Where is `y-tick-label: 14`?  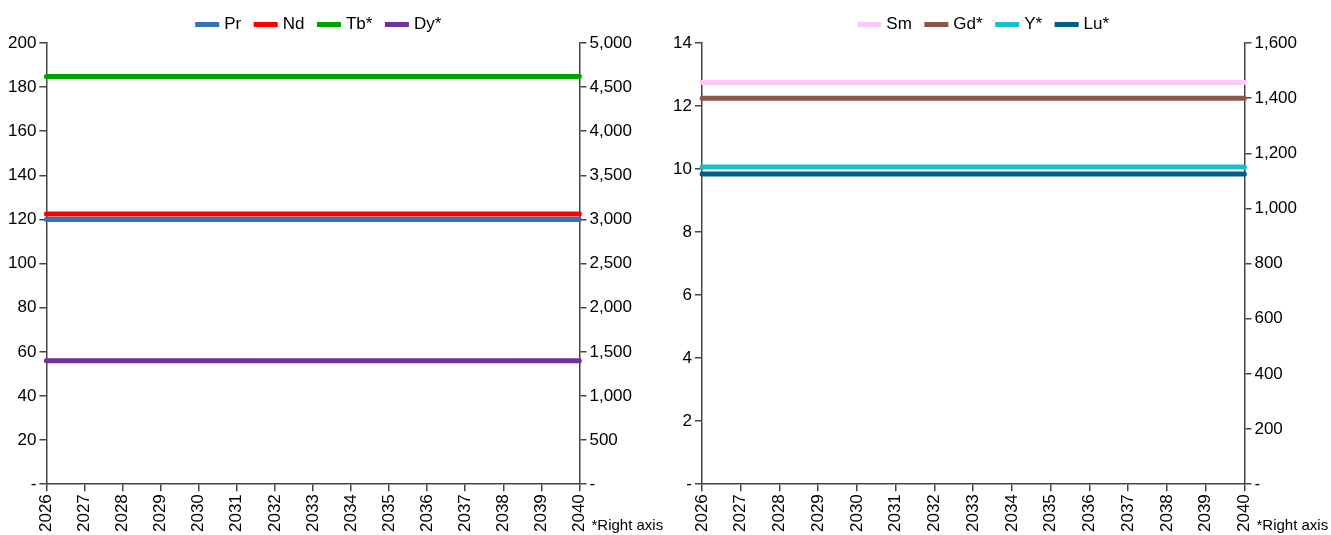 y-tick-label: 14 is located at coordinates (682, 42).